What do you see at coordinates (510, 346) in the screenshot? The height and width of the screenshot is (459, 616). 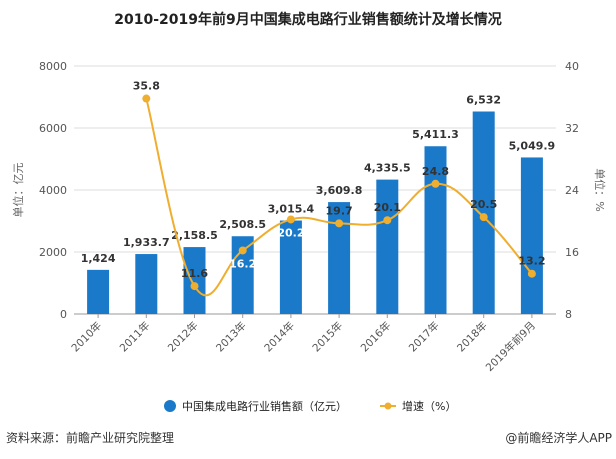 I see `x-tick-label: 2019年前9月` at bounding box center [510, 346].